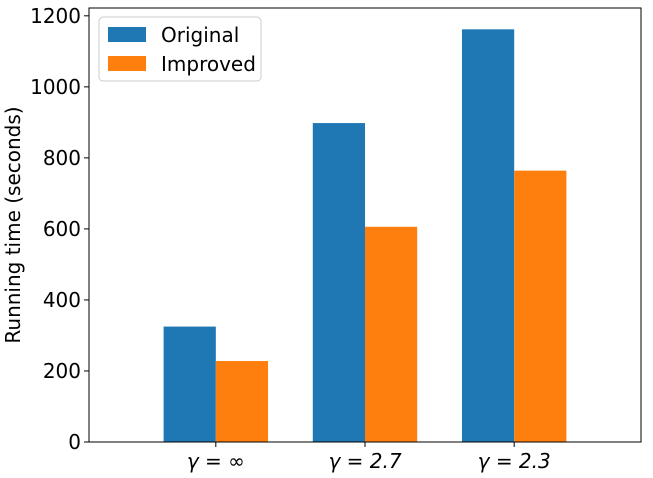 The height and width of the screenshot is (478, 653). What do you see at coordinates (216, 461) in the screenshot?
I see `x-tick-label: γ = ∞` at bounding box center [216, 461].